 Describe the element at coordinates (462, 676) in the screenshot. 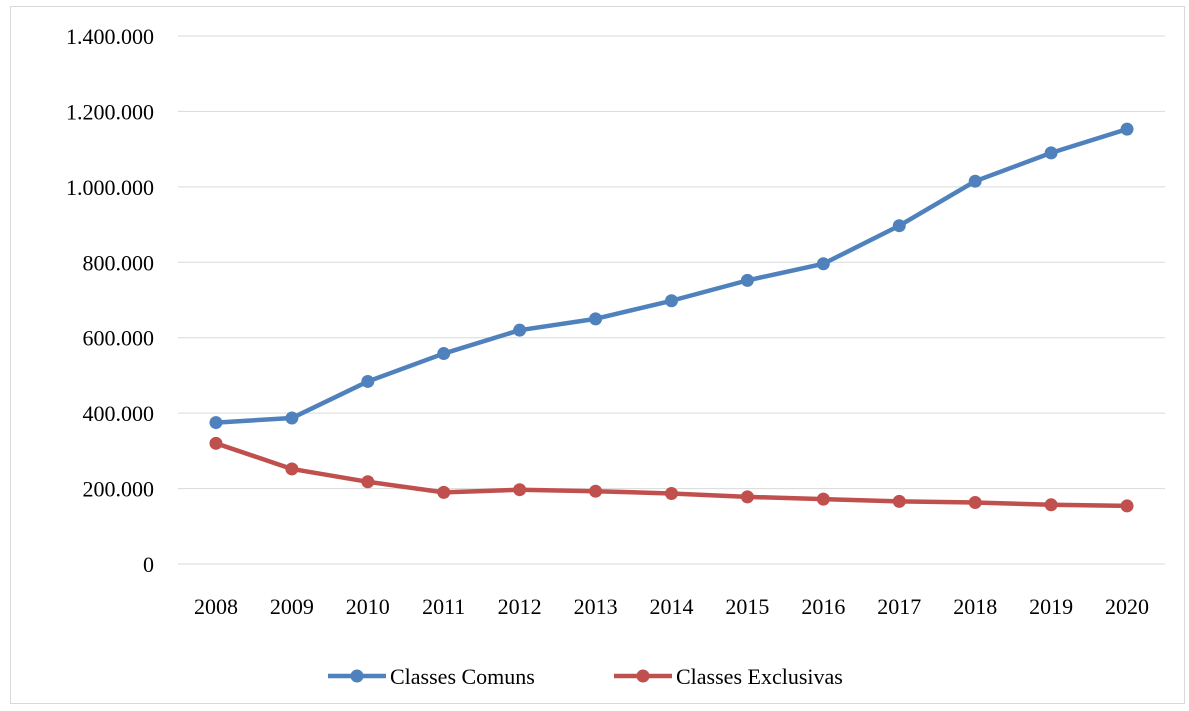

I see `legend-label: Classes Comuns` at that location.